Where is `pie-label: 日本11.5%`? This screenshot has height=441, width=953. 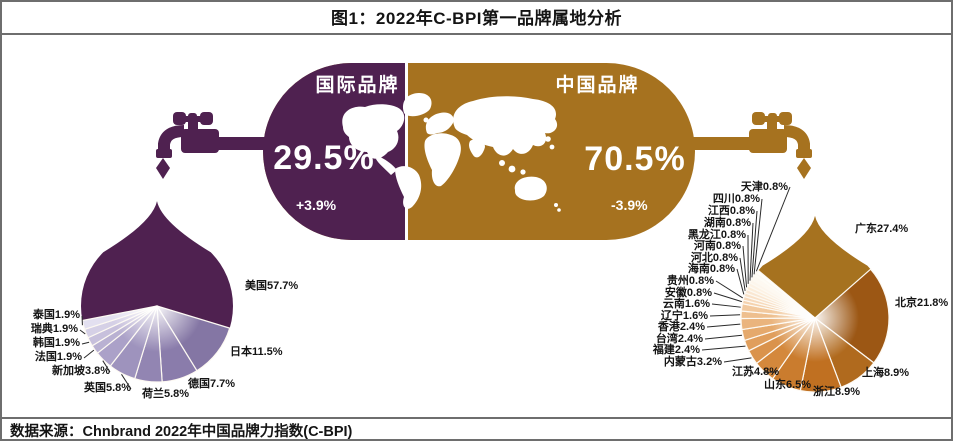 pie-label: 日本11.5% is located at coordinates (256, 352).